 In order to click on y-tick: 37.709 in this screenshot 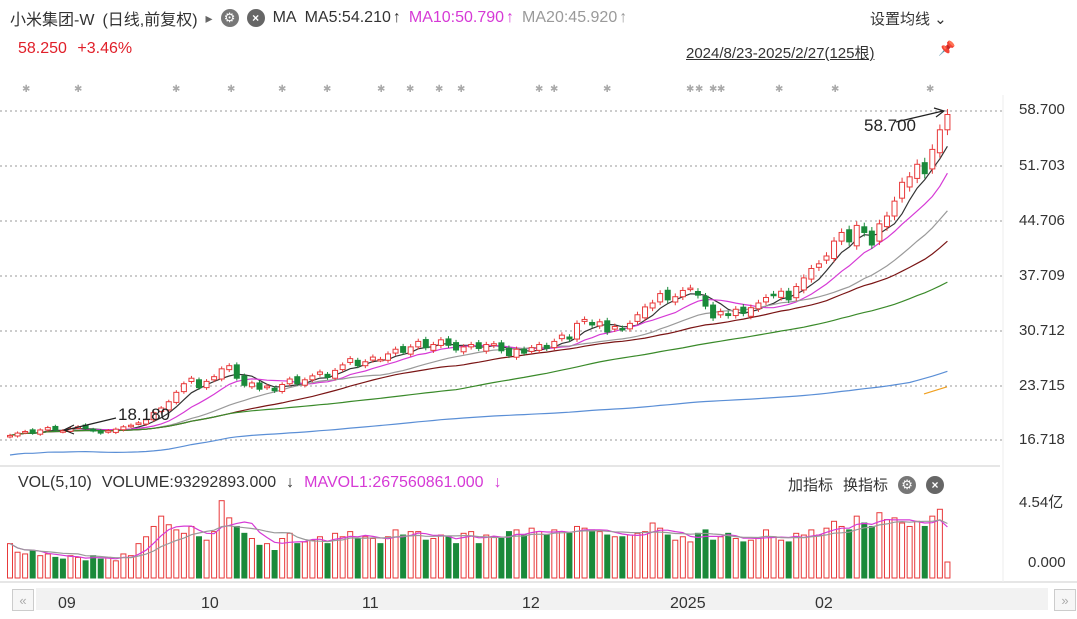, I will do `click(1042, 275)`.